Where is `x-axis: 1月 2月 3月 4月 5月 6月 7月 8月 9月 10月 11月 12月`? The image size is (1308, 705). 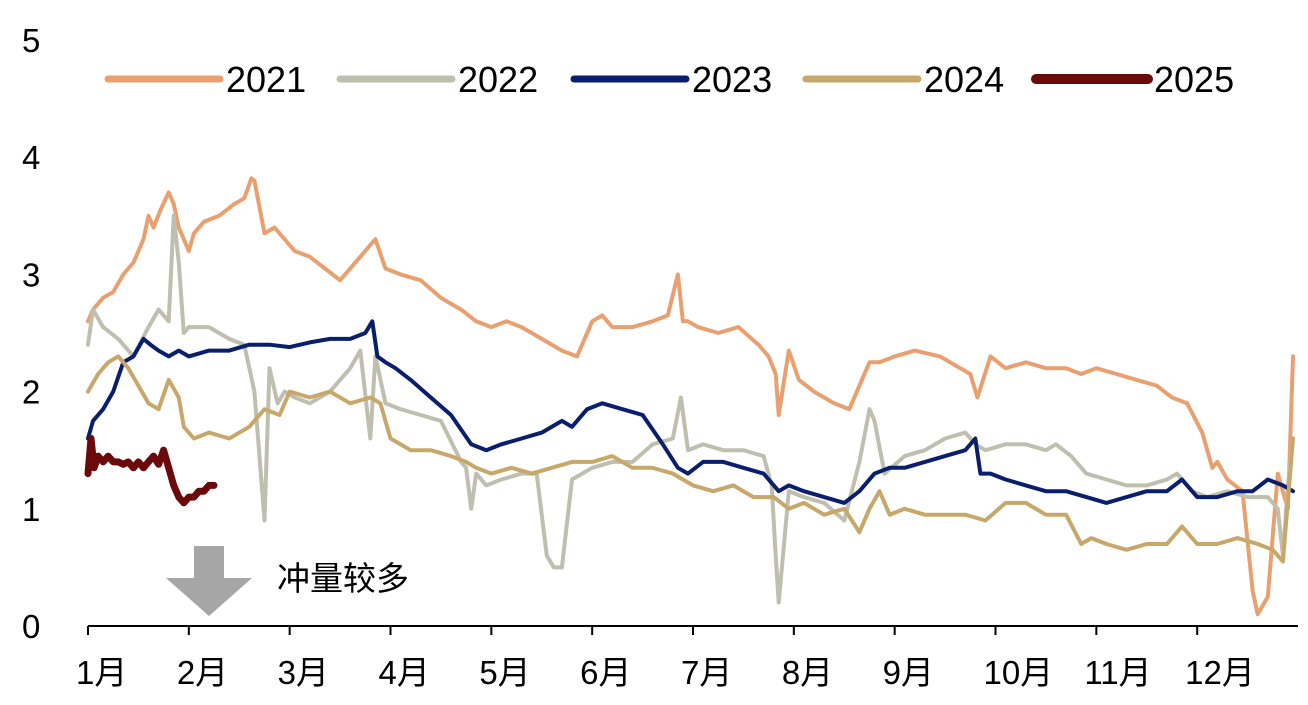 x-axis: 1月 2月 3月 4月 5月 6月 7月 8月 9月 10月 11月 12月 is located at coordinates (687, 658).